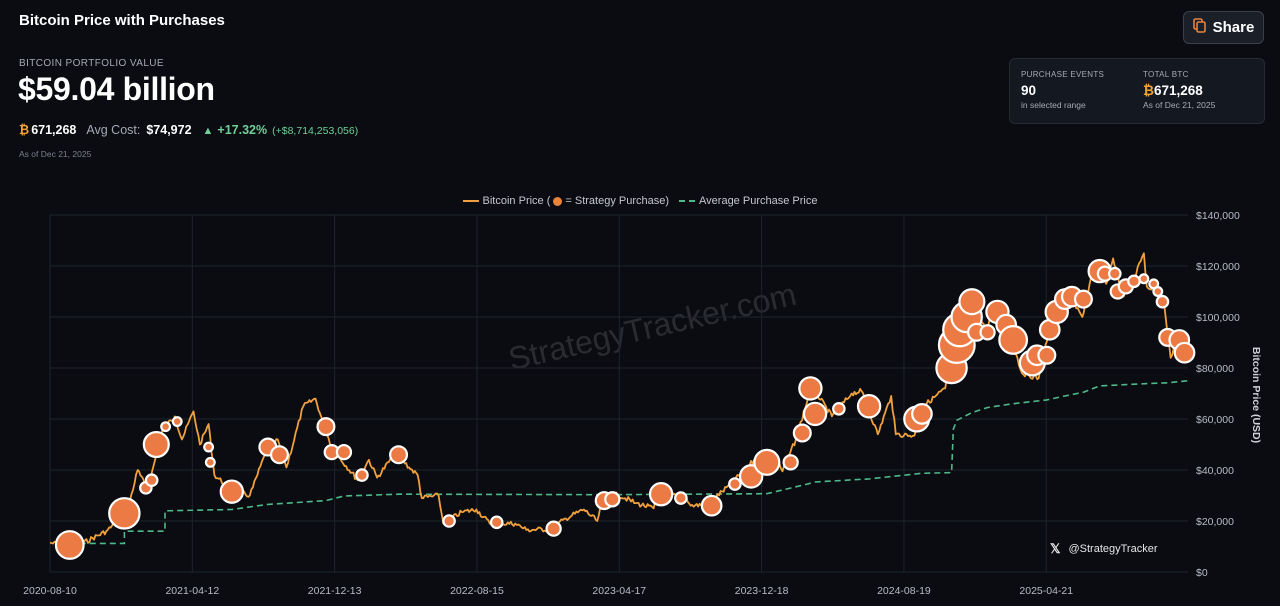  I want to click on total-btc-label: TOTAL BTC, so click(1166, 74).